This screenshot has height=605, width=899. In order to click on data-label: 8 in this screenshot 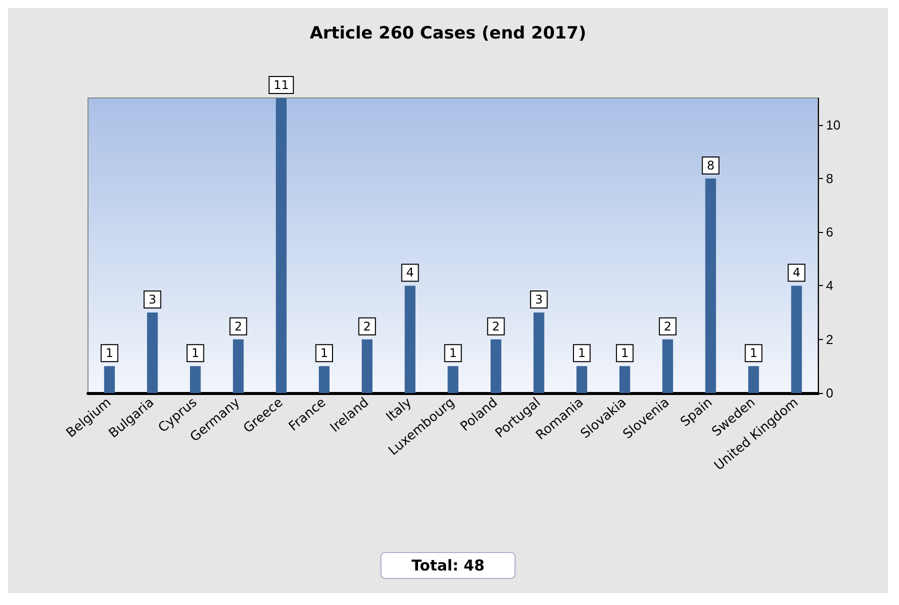, I will do `click(710, 165)`.